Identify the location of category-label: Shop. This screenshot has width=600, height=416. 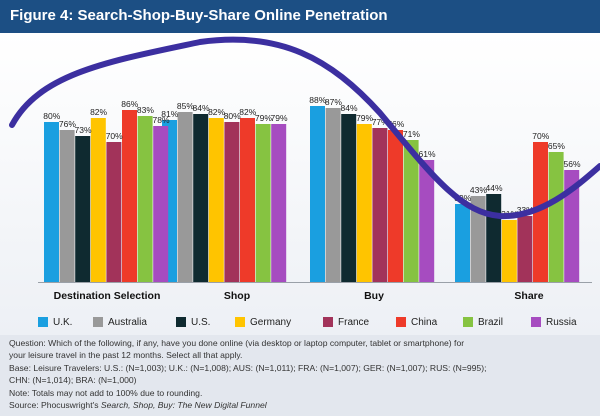
(237, 296).